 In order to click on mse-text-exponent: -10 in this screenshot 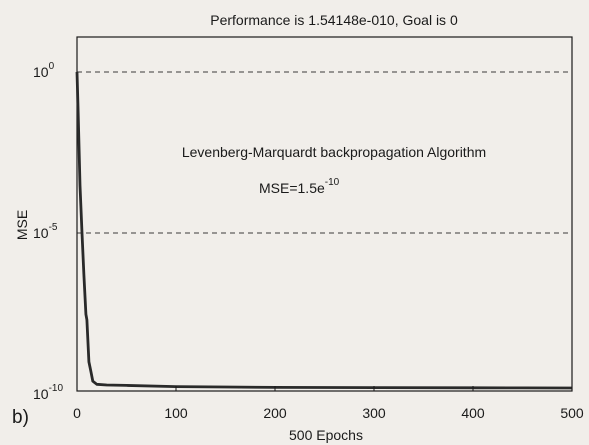, I will do `click(332, 182)`.